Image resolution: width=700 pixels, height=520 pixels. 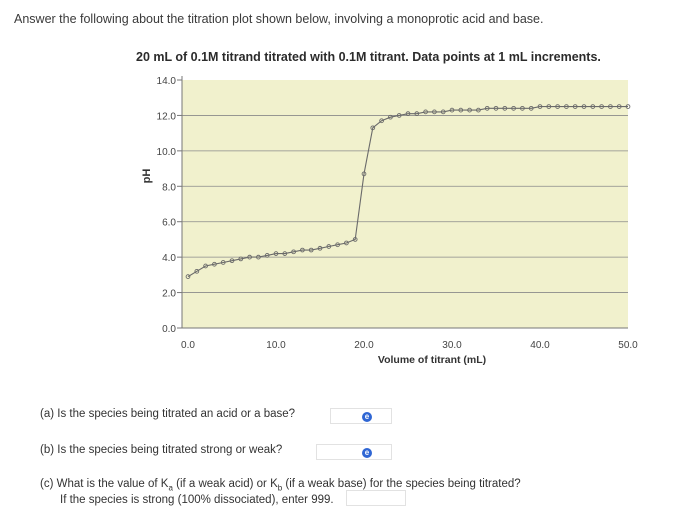 What do you see at coordinates (276, 345) in the screenshot?
I see `x-tick-label: 10.0` at bounding box center [276, 345].